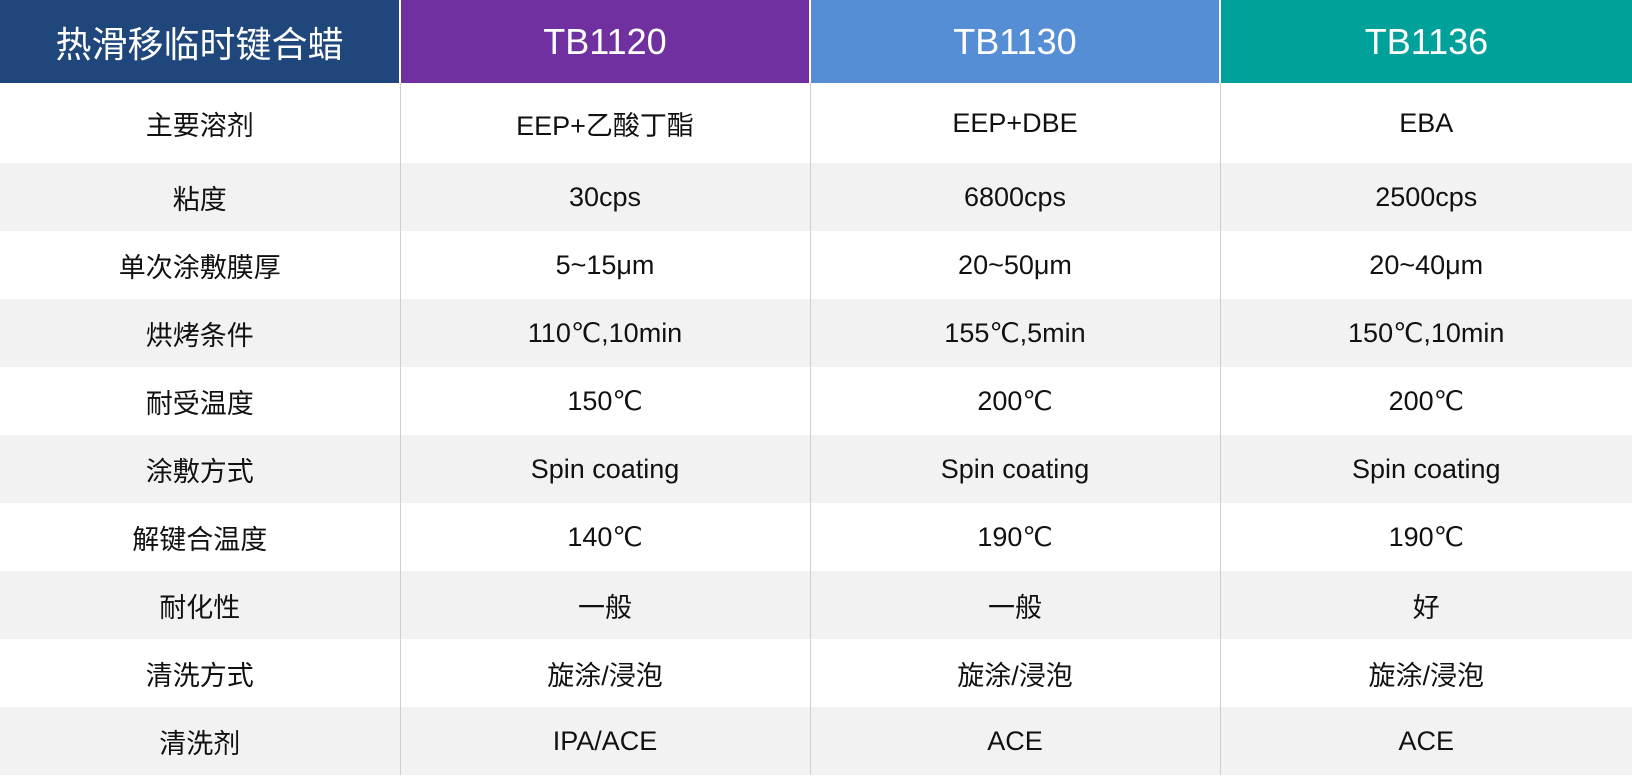 This screenshot has width=1632, height=778. I want to click on table-row: 耐受温度 150℃ 200℃ 200℃, so click(816, 401).